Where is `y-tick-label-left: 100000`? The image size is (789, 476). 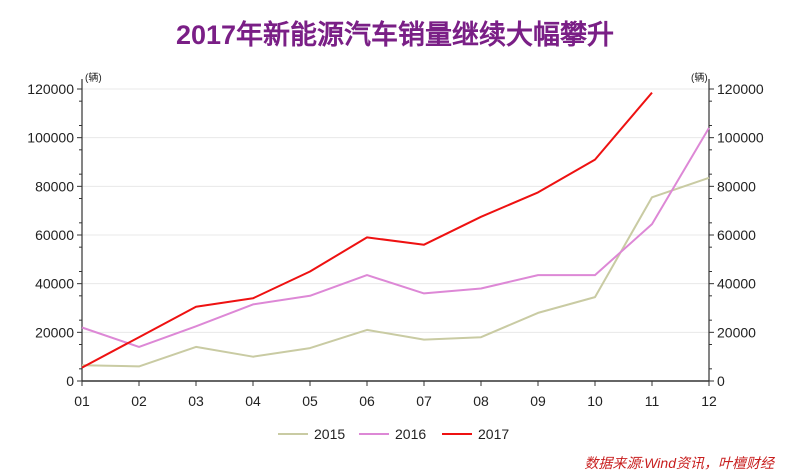
y-tick-label-left: 100000 is located at coordinates (50, 138).